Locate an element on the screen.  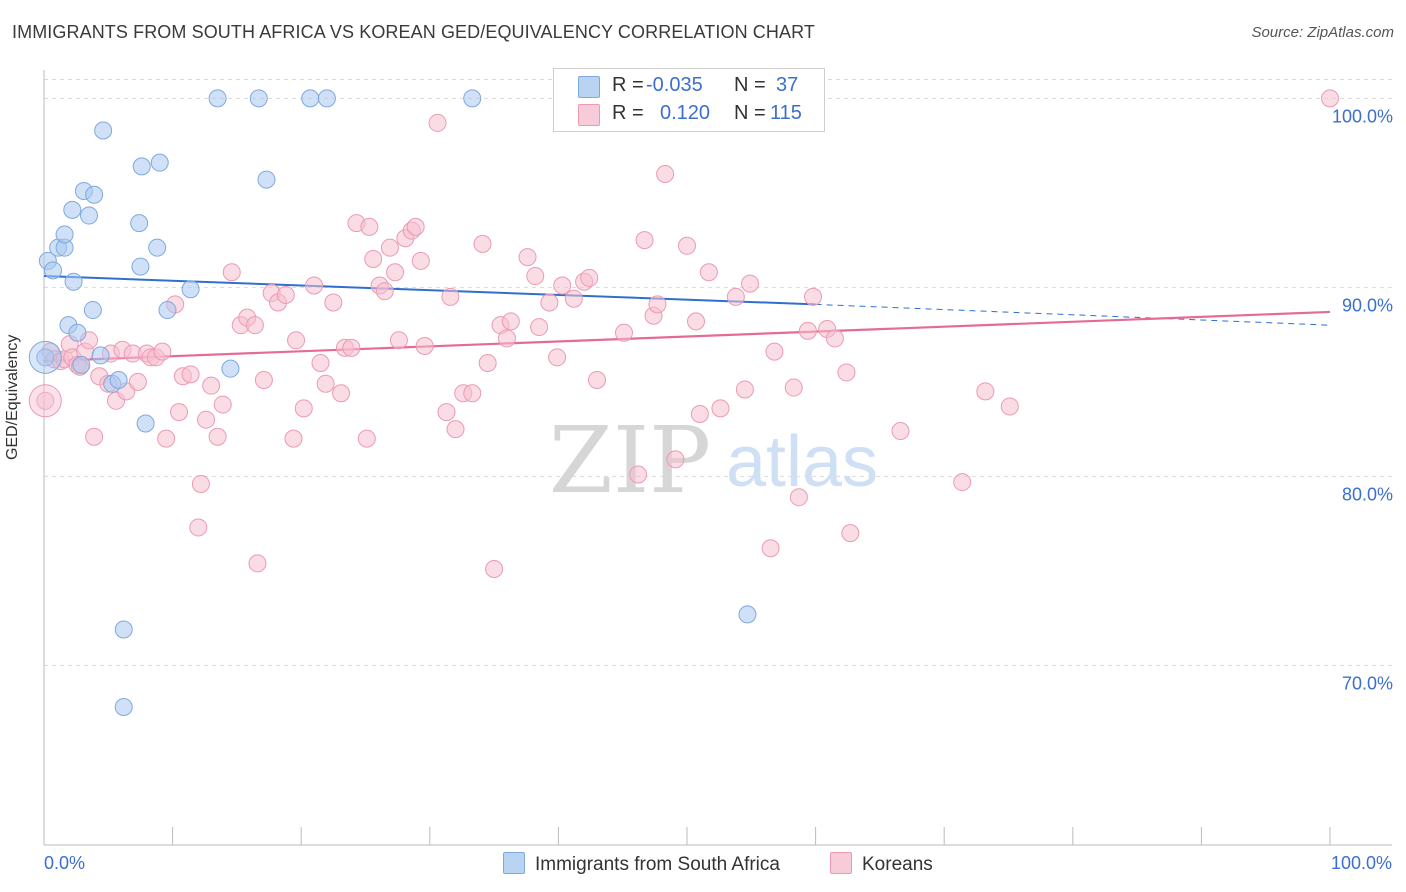
bottom-legend-swatch-pink is located at coordinates (841, 863).